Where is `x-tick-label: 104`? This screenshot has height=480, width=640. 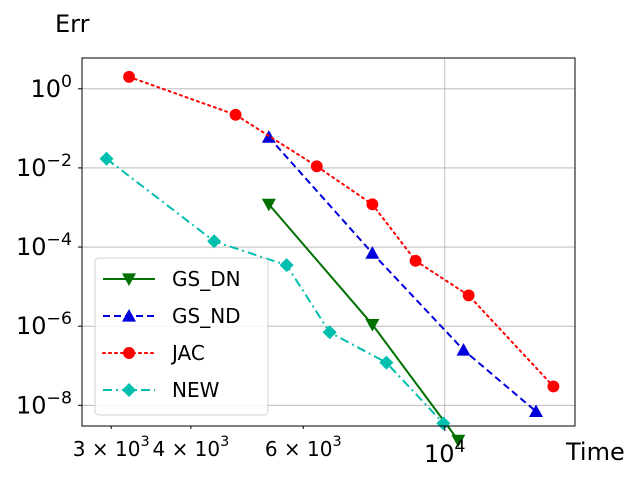
x-tick-label: 104 is located at coordinates (445, 452).